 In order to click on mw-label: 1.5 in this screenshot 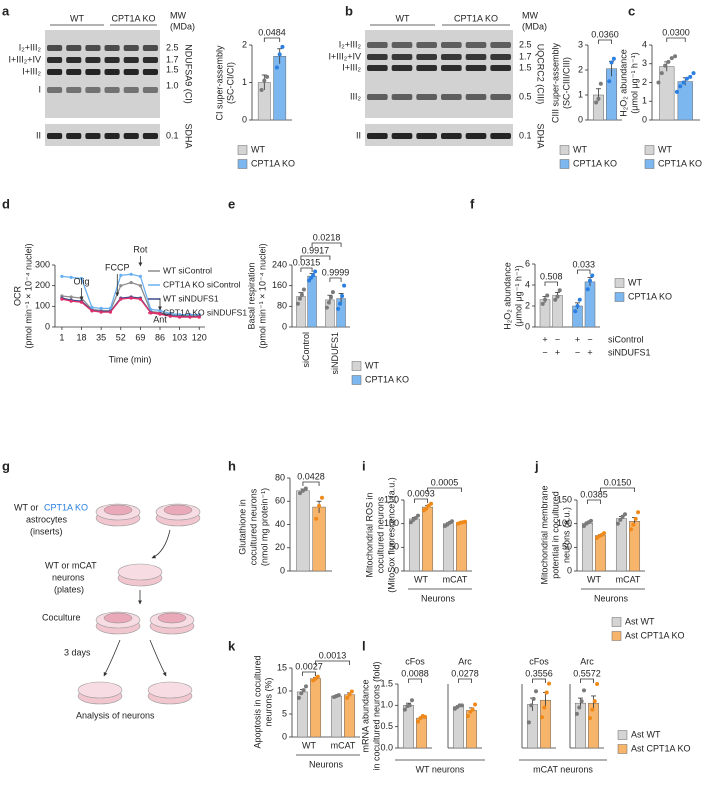, I will do `click(172, 69)`.